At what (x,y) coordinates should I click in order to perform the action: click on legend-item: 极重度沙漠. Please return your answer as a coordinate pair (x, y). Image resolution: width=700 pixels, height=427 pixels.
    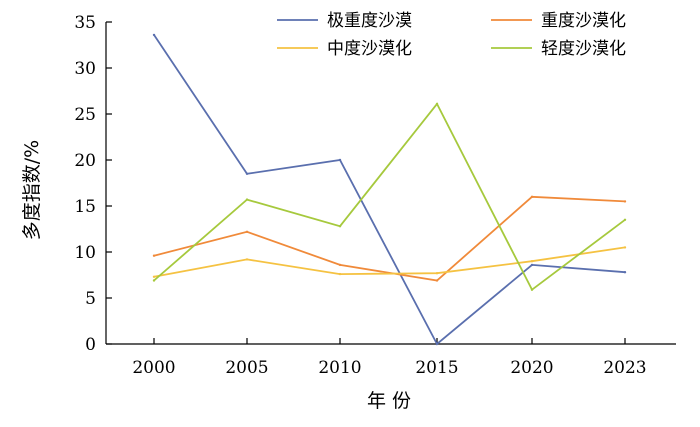
    Looking at the image, I should click on (344, 21).